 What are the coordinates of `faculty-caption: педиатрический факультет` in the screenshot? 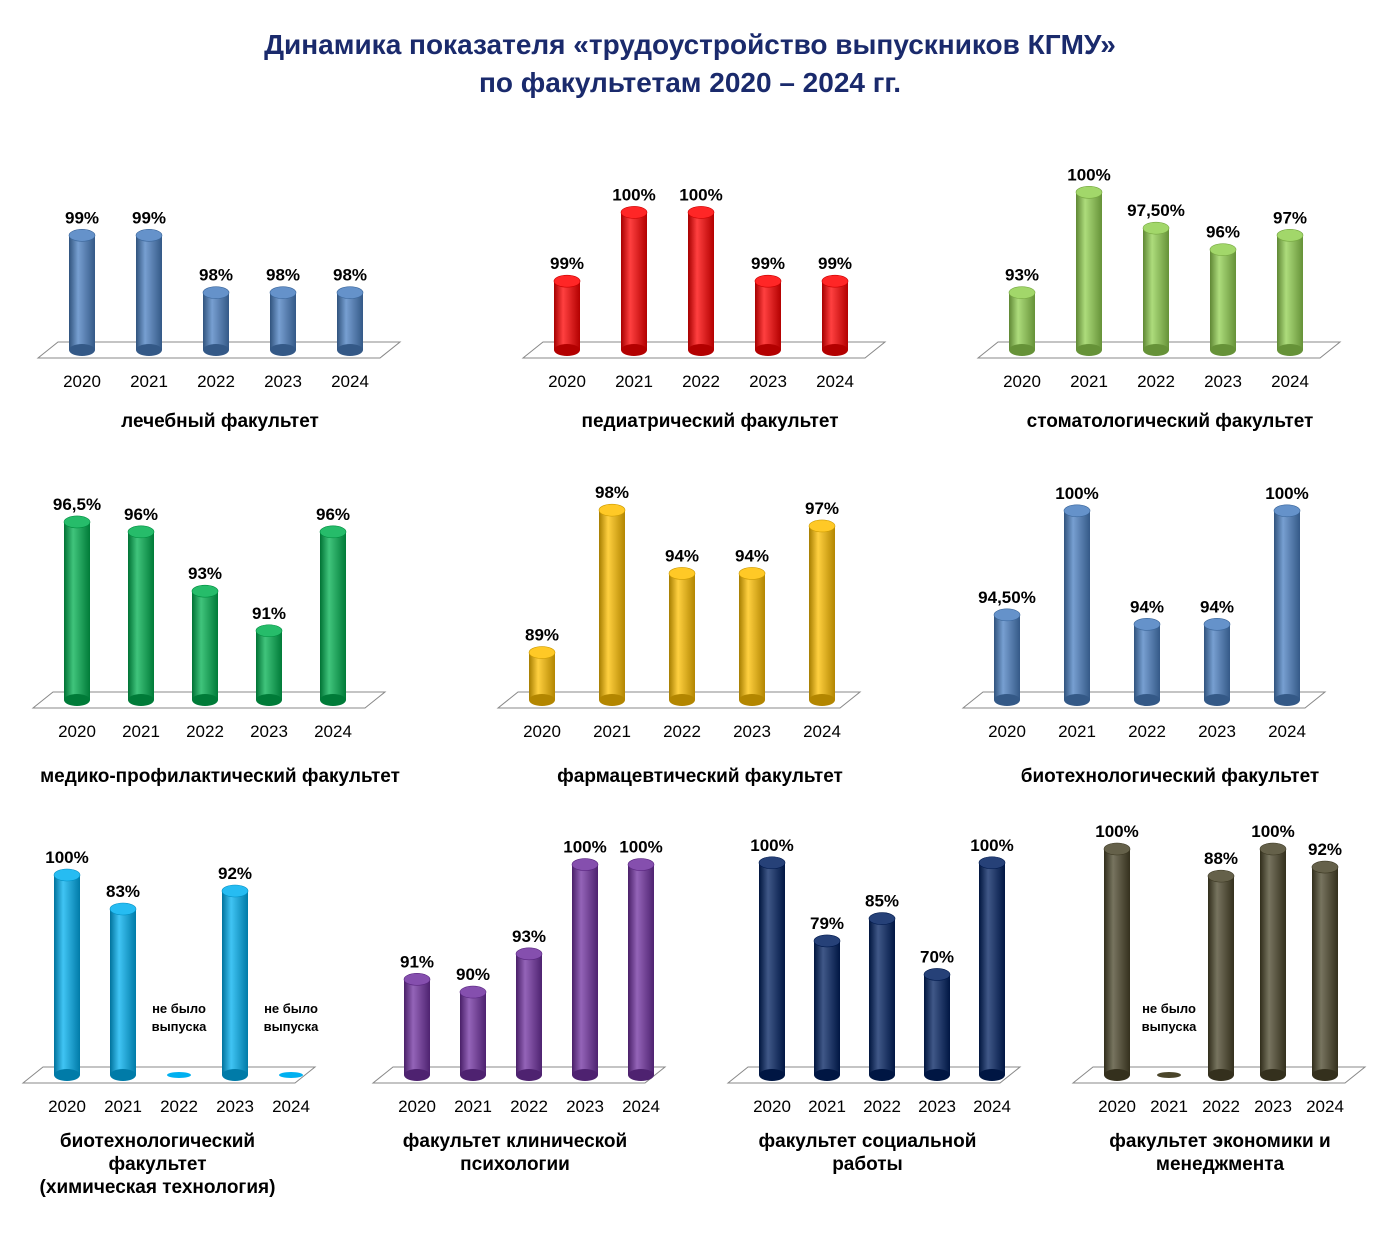 It's located at (710, 421).